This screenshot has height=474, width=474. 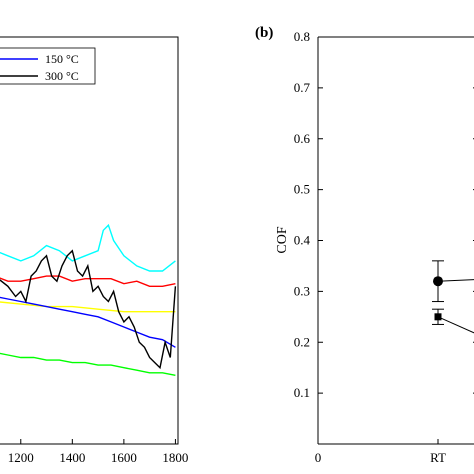 What do you see at coordinates (124, 457) in the screenshot?
I see `x-tick-label: 1600` at bounding box center [124, 457].